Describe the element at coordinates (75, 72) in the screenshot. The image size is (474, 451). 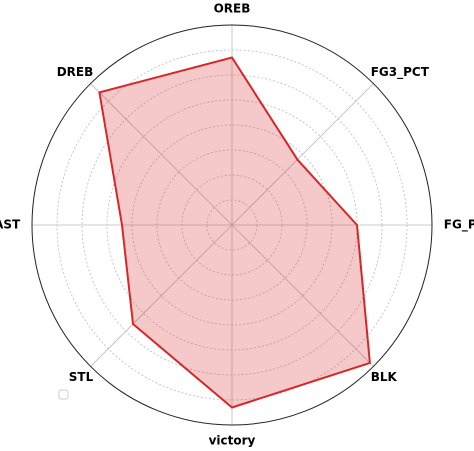
I see `category-label: DREB` at that location.